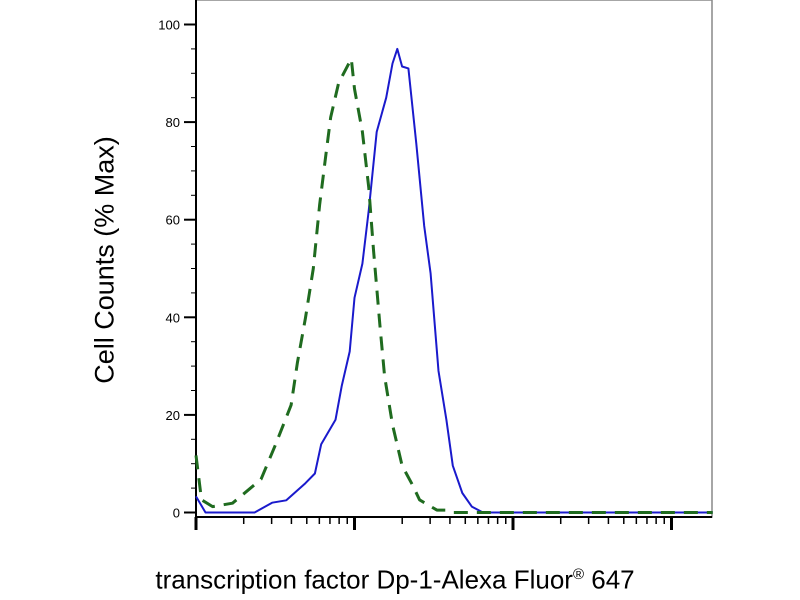  Describe the element at coordinates (173, 317) in the screenshot. I see `y-tick-label: 40` at that location.